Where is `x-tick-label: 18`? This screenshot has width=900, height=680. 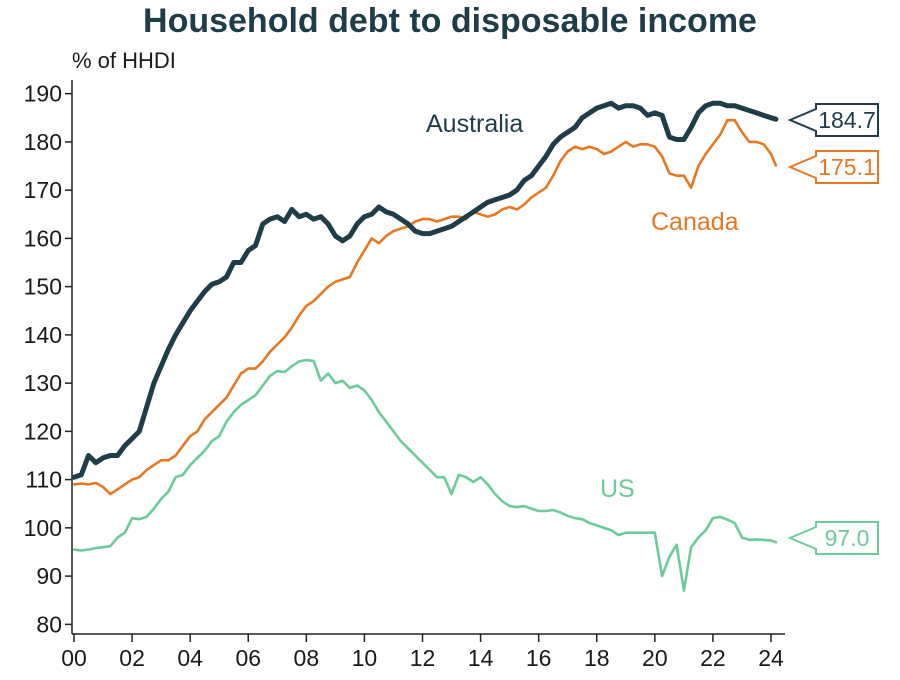 x-tick-label: 18 is located at coordinates (597, 658).